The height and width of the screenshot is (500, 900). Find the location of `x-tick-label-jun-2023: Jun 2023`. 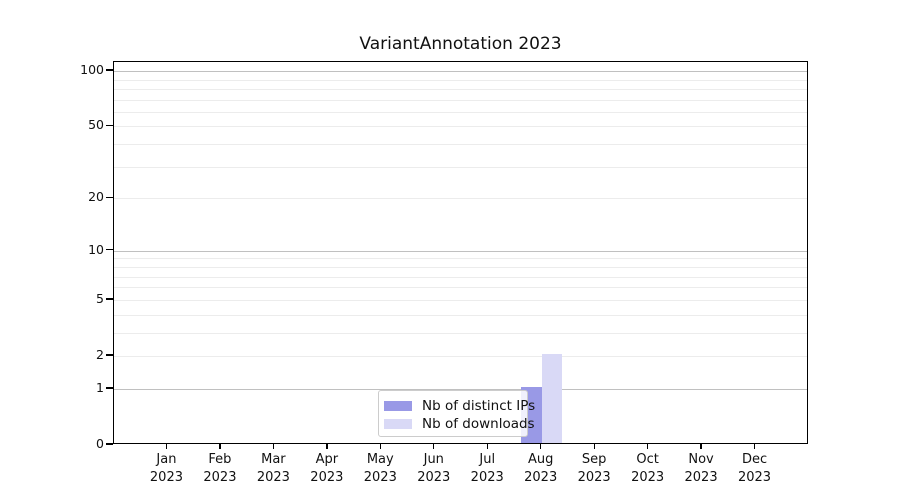

x-tick-label-jun-2023: Jun 2023 is located at coordinates (434, 468).